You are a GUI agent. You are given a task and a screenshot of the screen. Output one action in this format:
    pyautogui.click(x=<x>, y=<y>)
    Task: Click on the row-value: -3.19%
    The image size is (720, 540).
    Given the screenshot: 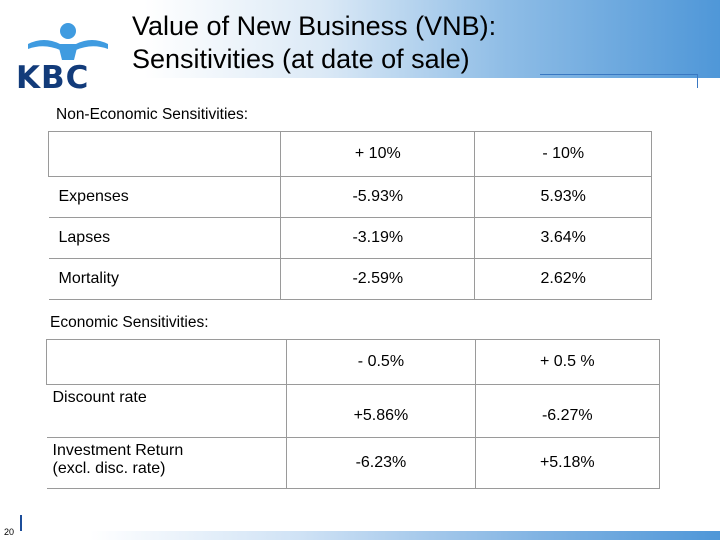 What is the action you would take?
    pyautogui.click(x=377, y=238)
    